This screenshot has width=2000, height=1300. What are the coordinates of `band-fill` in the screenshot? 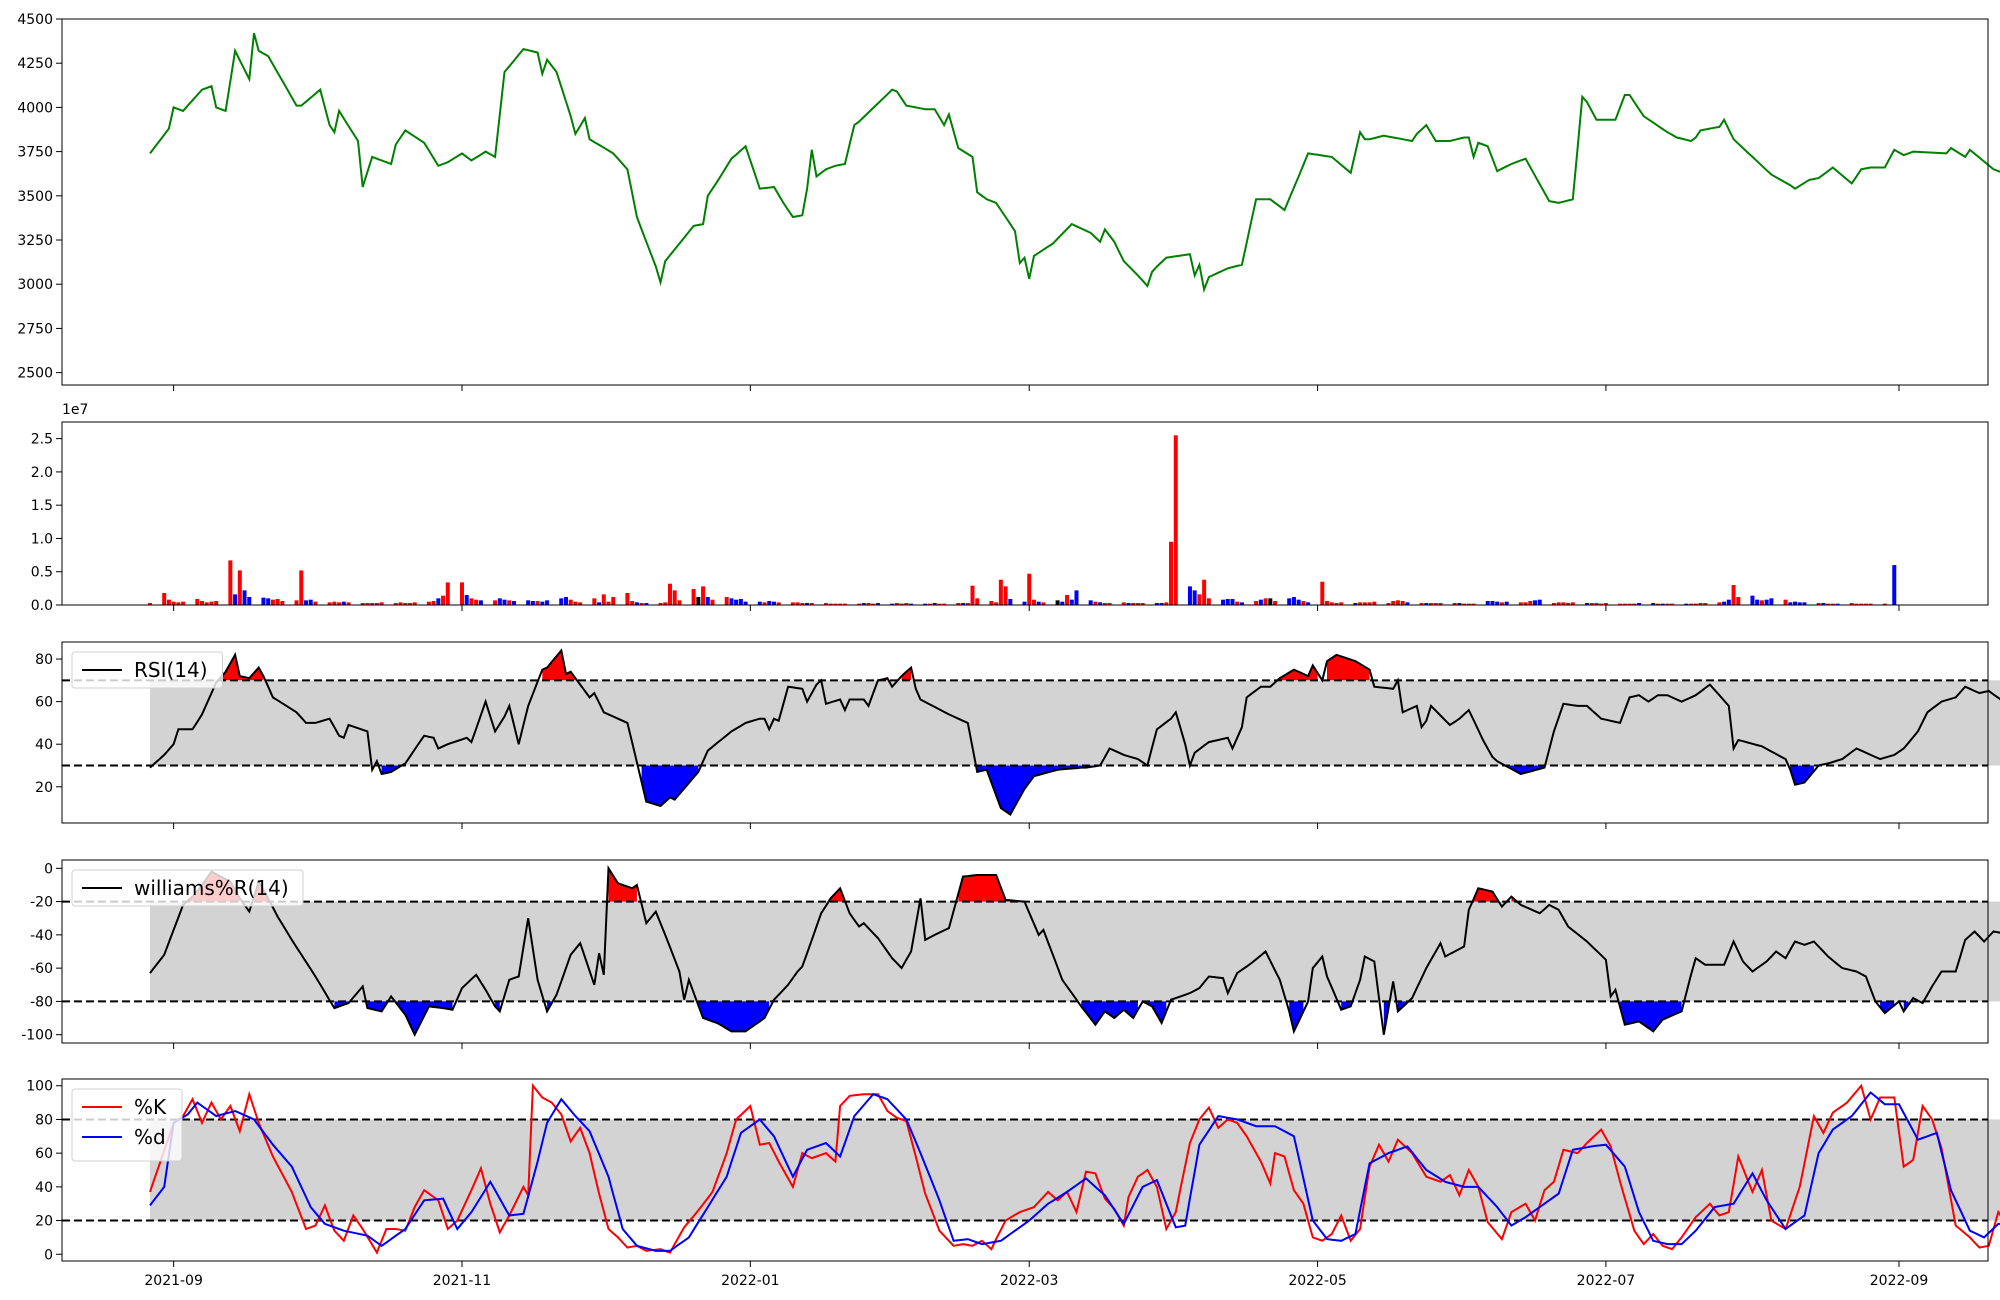 It's located at (1075, 723).